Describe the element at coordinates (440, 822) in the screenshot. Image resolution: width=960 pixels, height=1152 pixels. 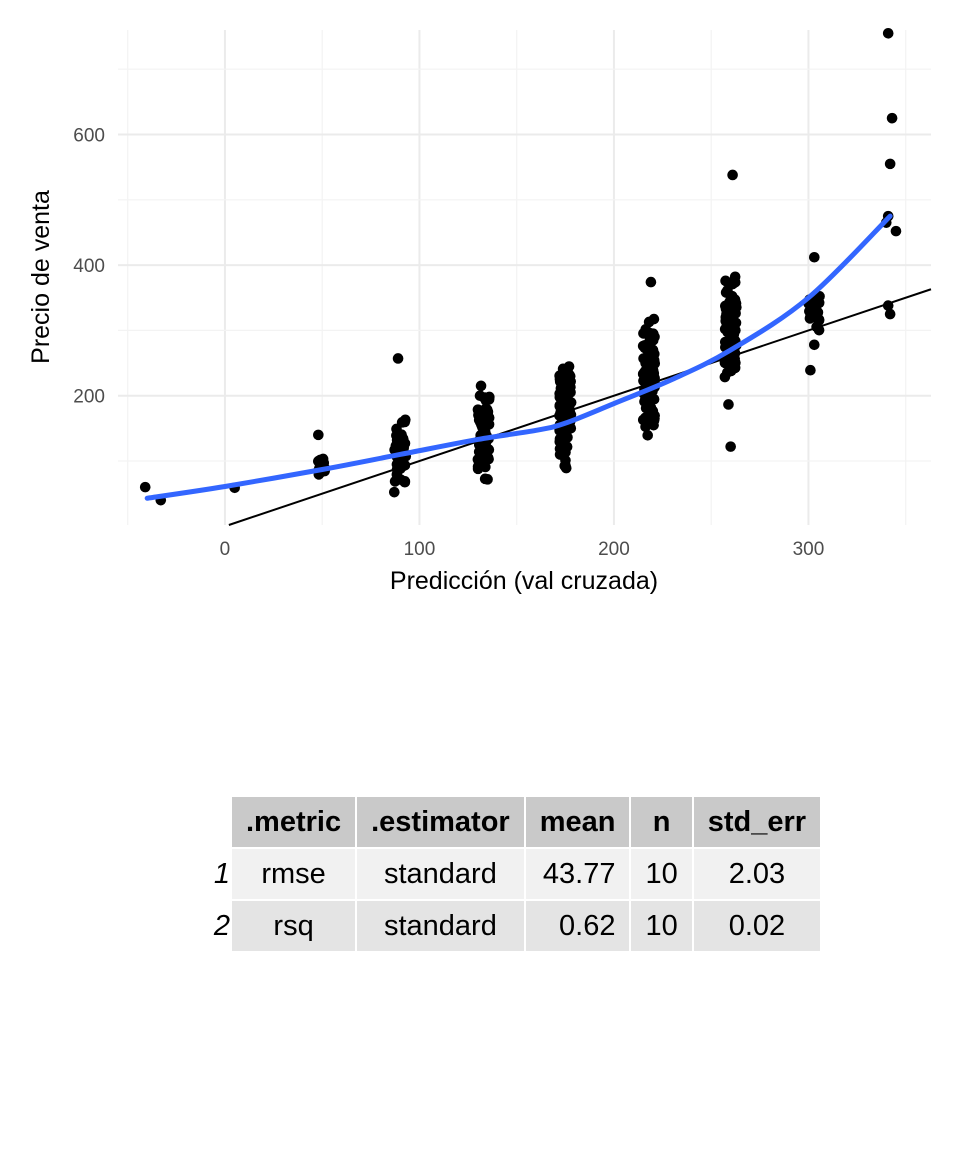
I see `header-estimator: .estimator` at that location.